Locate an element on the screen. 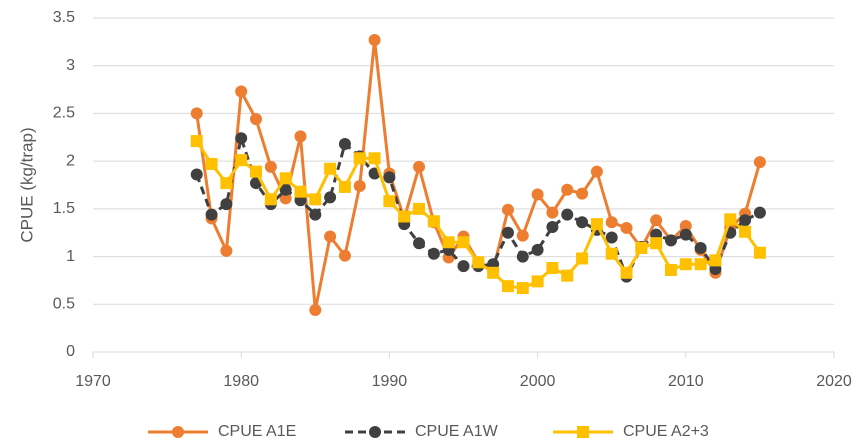  x-tick-label: 1970 is located at coordinates (93, 381).